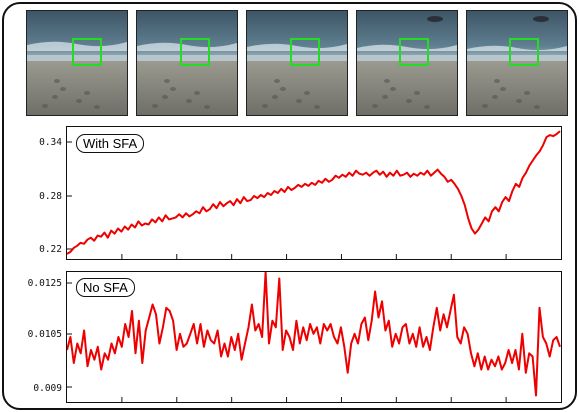 This screenshot has height=412, width=579. What do you see at coordinates (105, 287) in the screenshot?
I see `series-label-no-sfa: No SFA` at bounding box center [105, 287].